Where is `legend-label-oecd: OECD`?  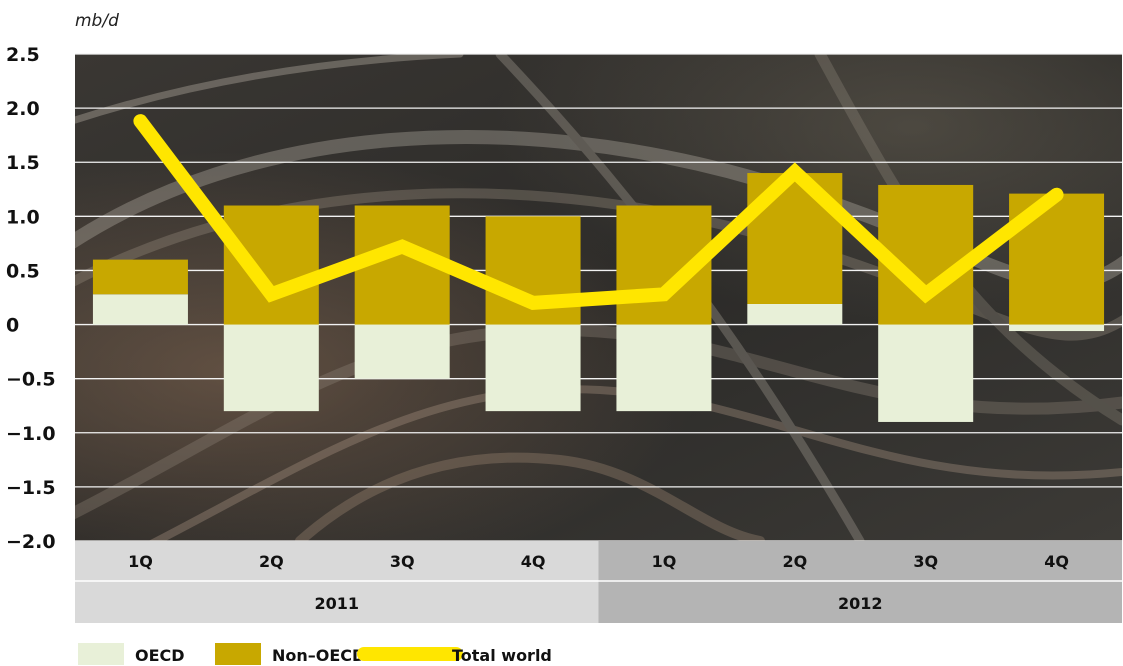
legend-label-oecd: OECD is located at coordinates (160, 655).